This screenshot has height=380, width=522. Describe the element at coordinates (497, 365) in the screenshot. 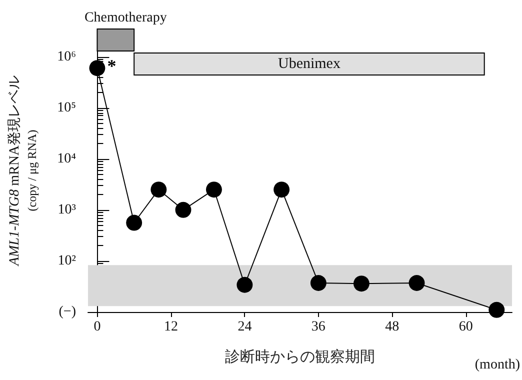

I see `text: (month)` at that location.